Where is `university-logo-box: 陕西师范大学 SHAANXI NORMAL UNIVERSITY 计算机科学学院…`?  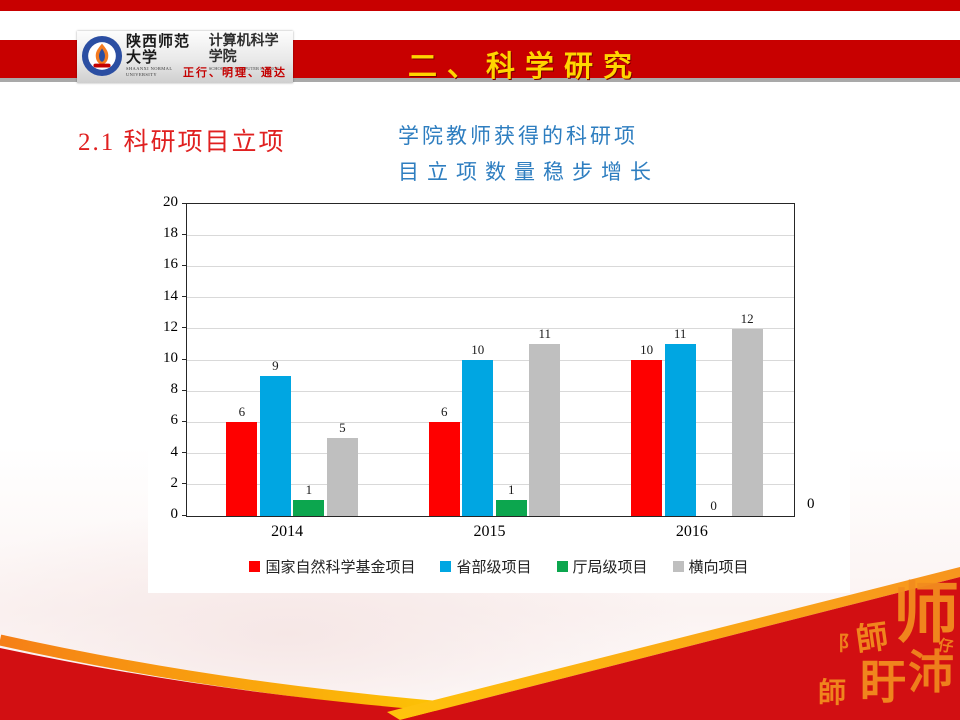
university-logo-box: 陕西师范大学 SHAANXI NORMAL UNIVERSITY 计算机科学学院… is located at coordinates (185, 57).